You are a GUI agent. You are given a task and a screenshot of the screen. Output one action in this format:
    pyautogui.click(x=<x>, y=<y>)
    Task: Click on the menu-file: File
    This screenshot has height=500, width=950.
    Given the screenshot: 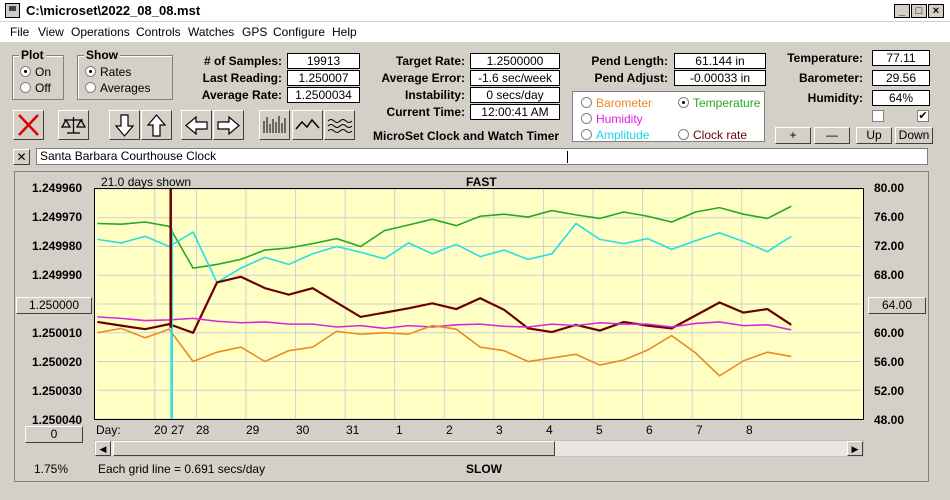 What is the action you would take?
    pyautogui.click(x=20, y=32)
    